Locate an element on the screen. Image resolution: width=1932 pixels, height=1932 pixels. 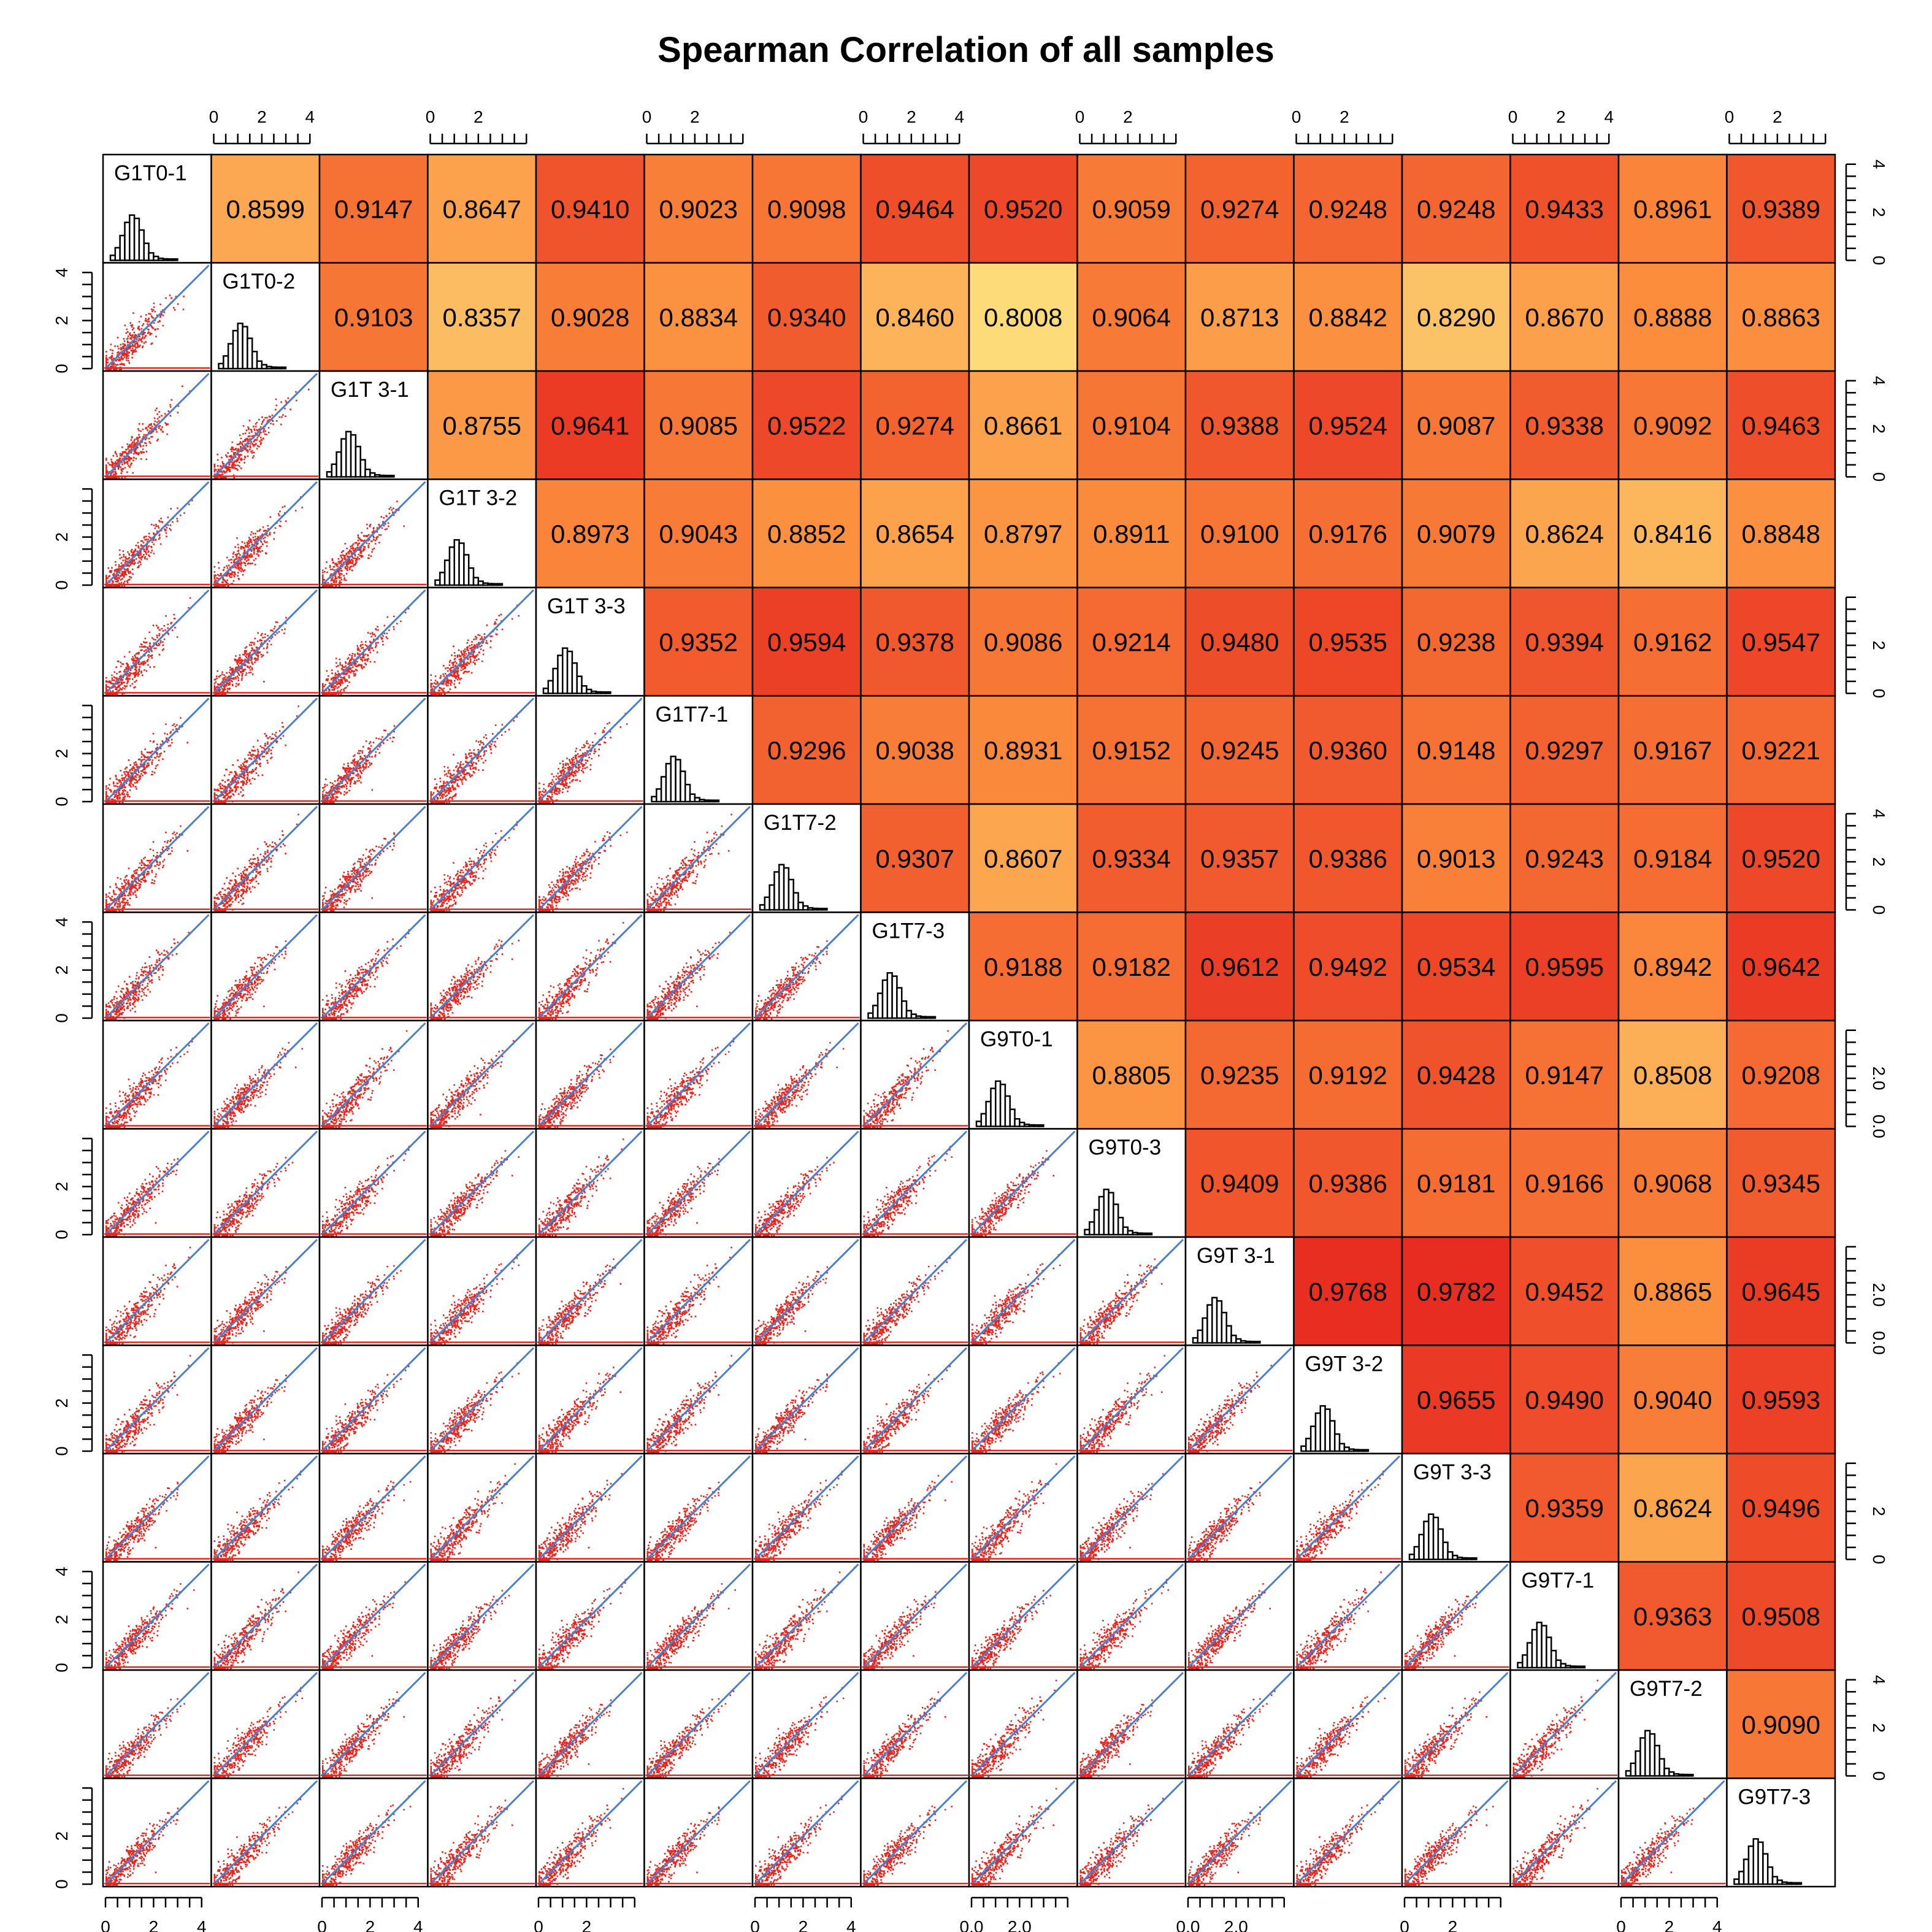
correlation-value: 0.8973 is located at coordinates (590, 533).